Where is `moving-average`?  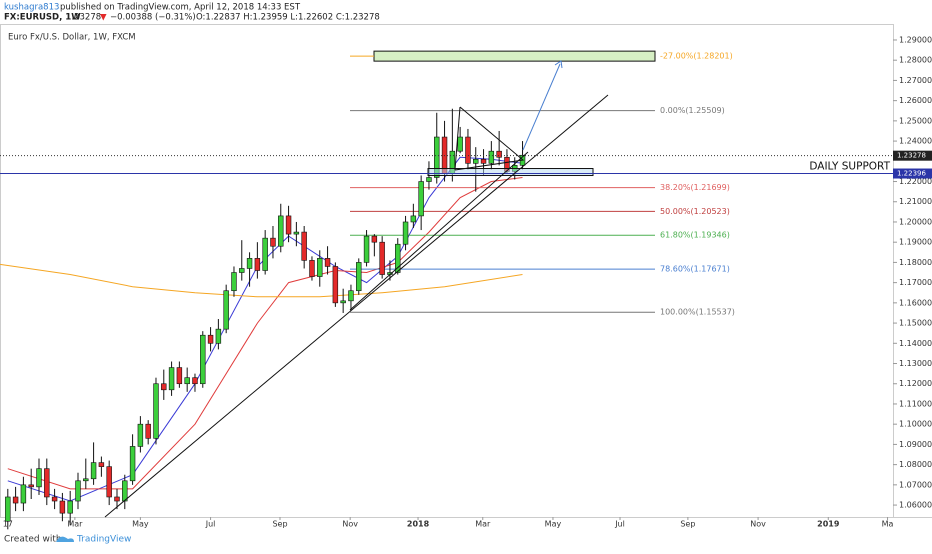 moving-average is located at coordinates (261, 280).